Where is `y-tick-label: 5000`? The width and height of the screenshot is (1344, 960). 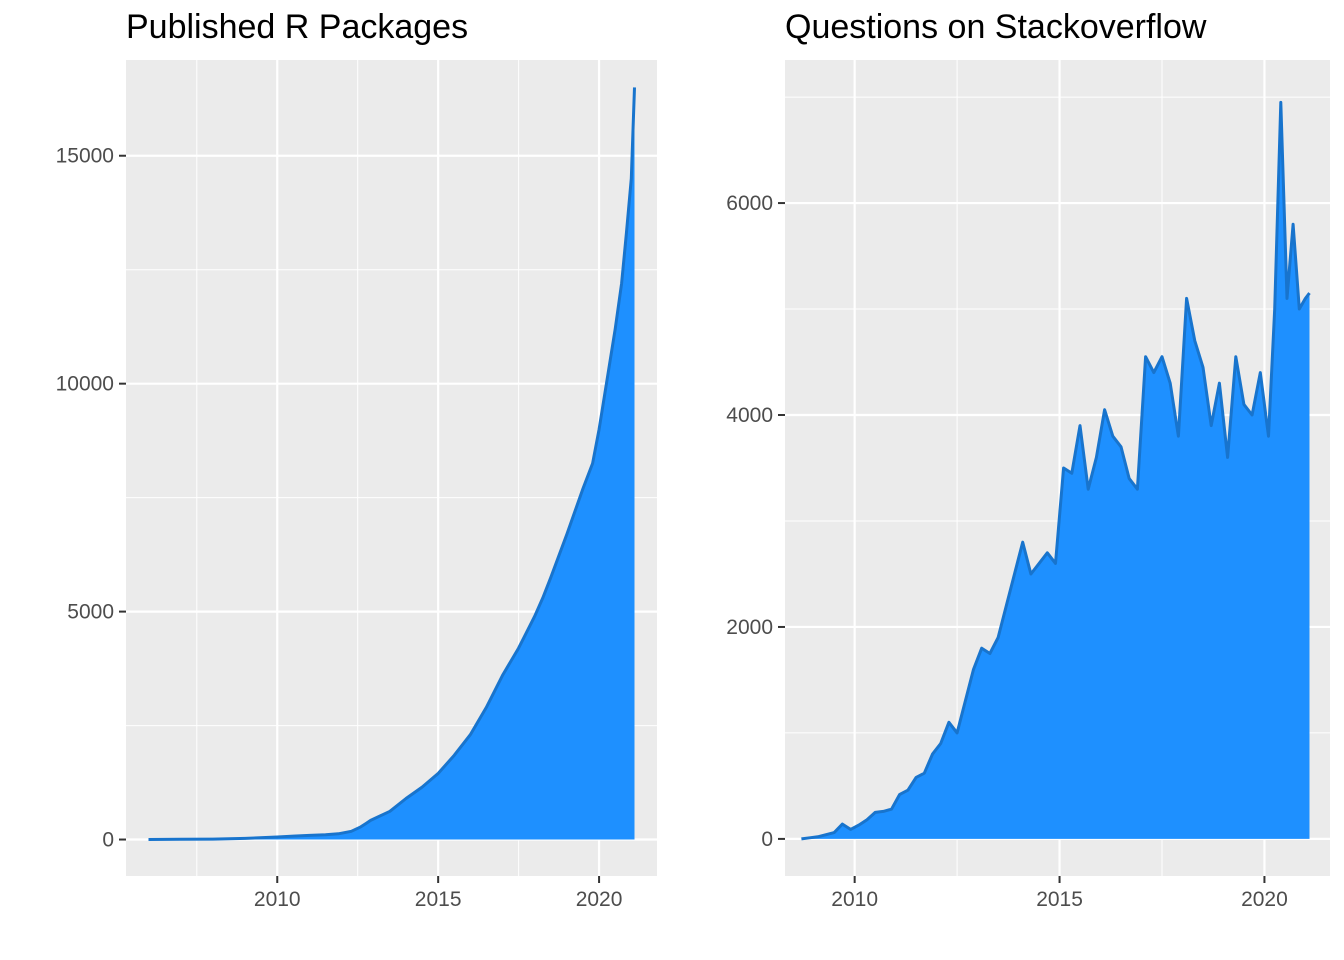
y-tick-label: 5000 is located at coordinates (90, 612).